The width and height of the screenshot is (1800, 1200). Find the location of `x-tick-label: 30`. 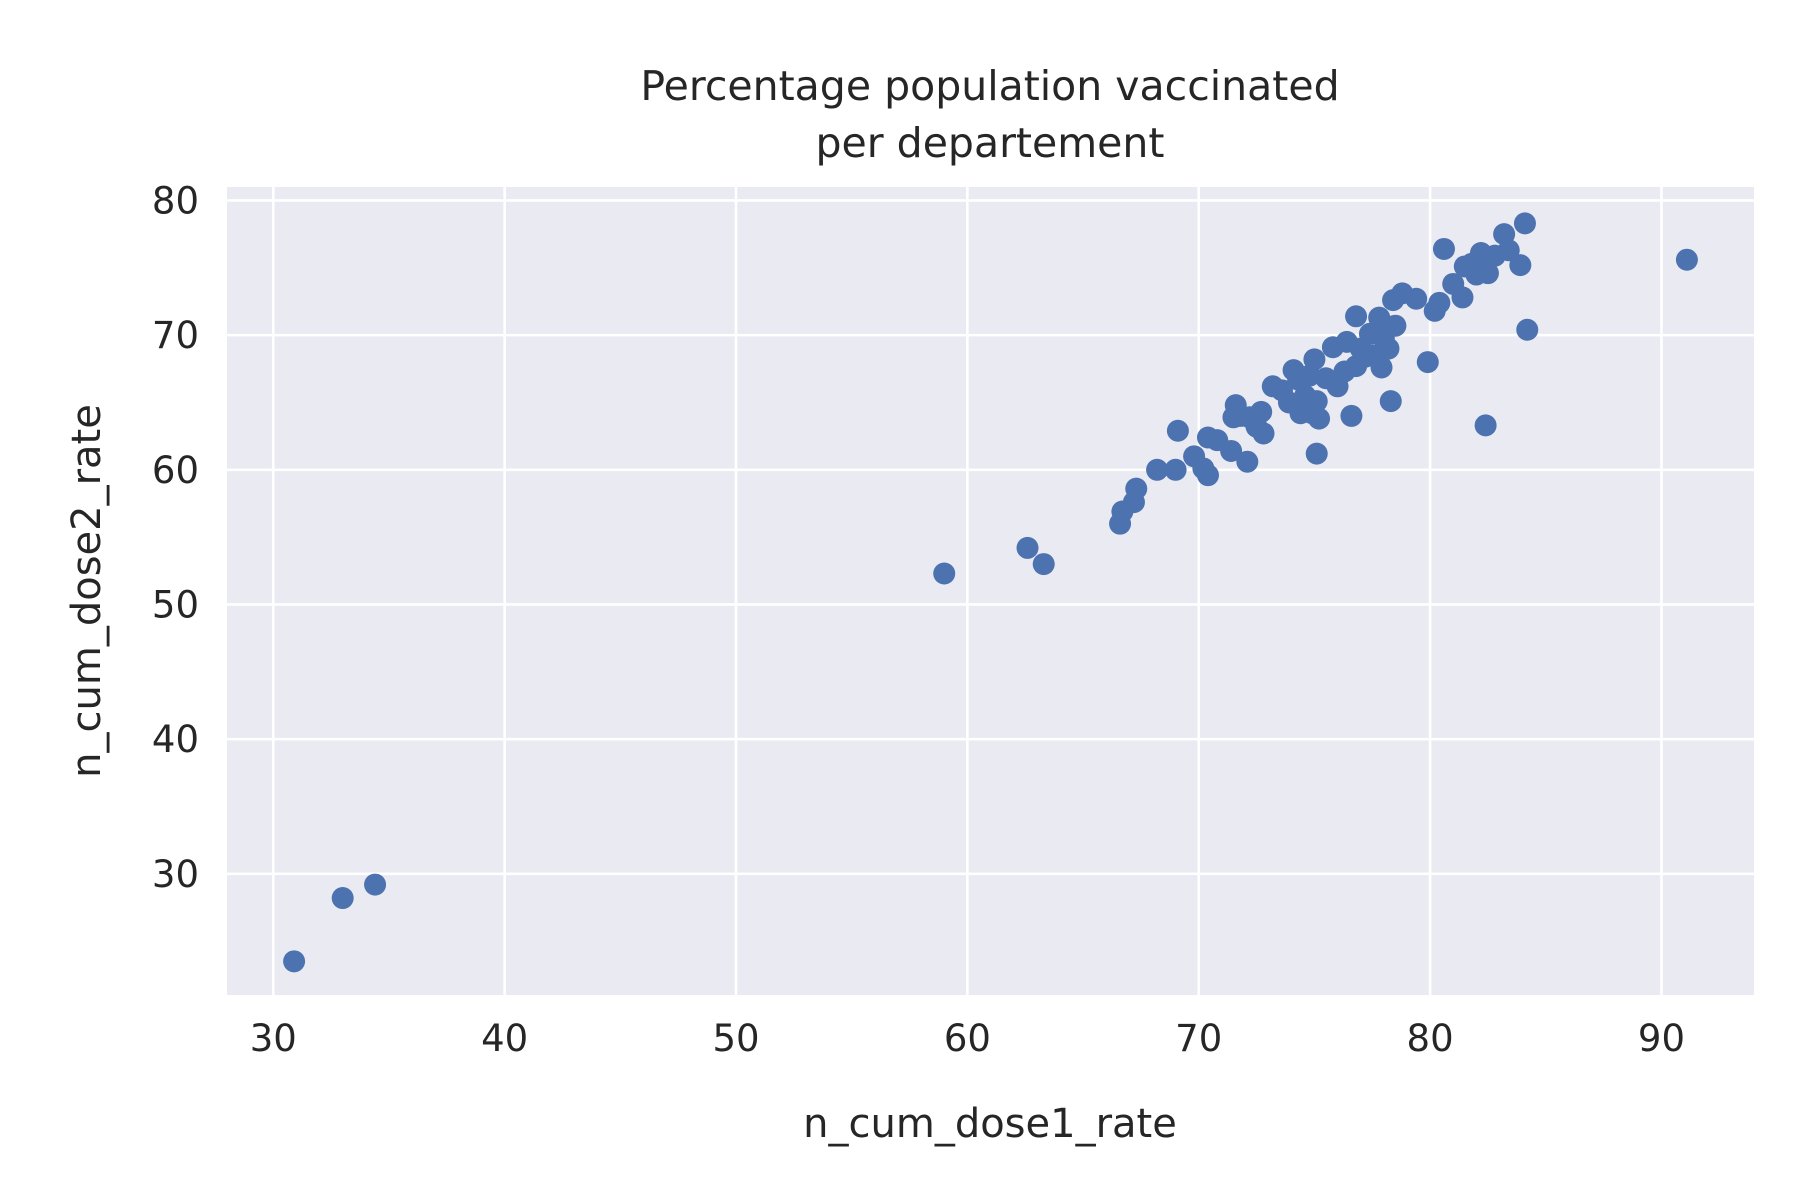

x-tick-label: 30 is located at coordinates (273, 1038).